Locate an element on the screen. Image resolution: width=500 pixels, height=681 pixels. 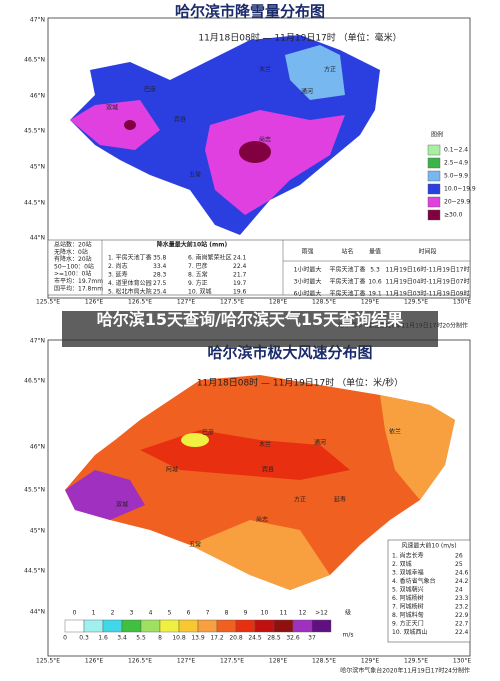
snow-table-area is located at coordinates (259, 267).